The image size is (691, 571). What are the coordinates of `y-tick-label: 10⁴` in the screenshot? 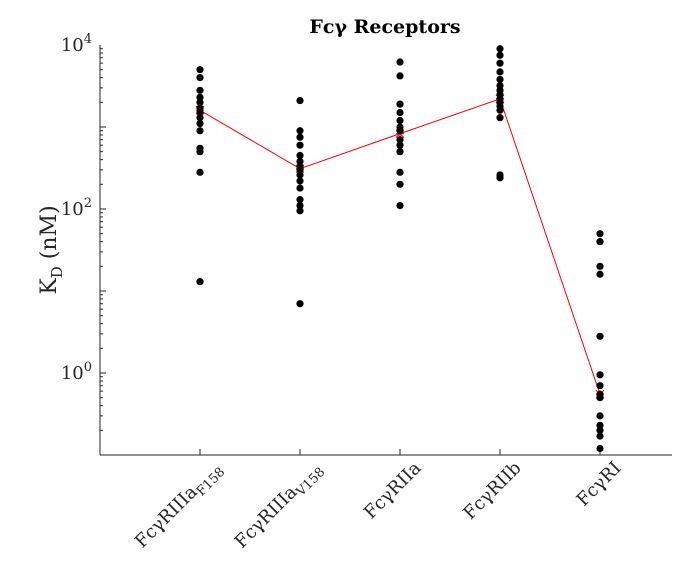 It's located at (76, 44).